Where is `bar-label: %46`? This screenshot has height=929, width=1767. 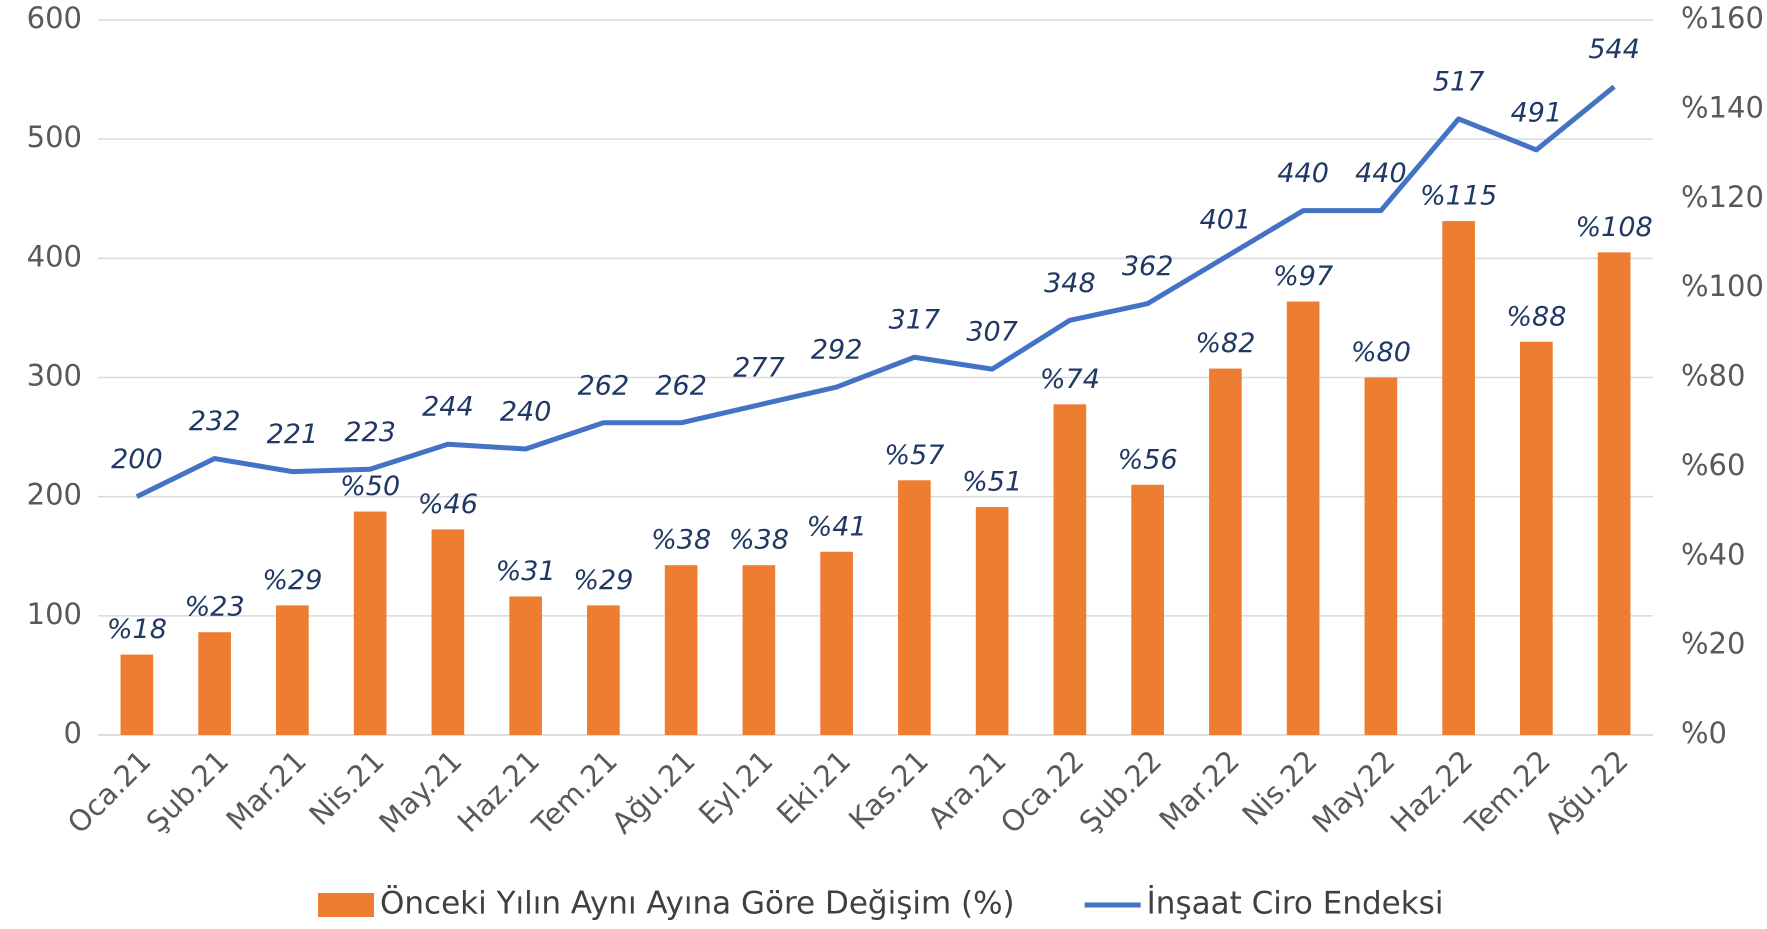 bar-label: %46 is located at coordinates (448, 504).